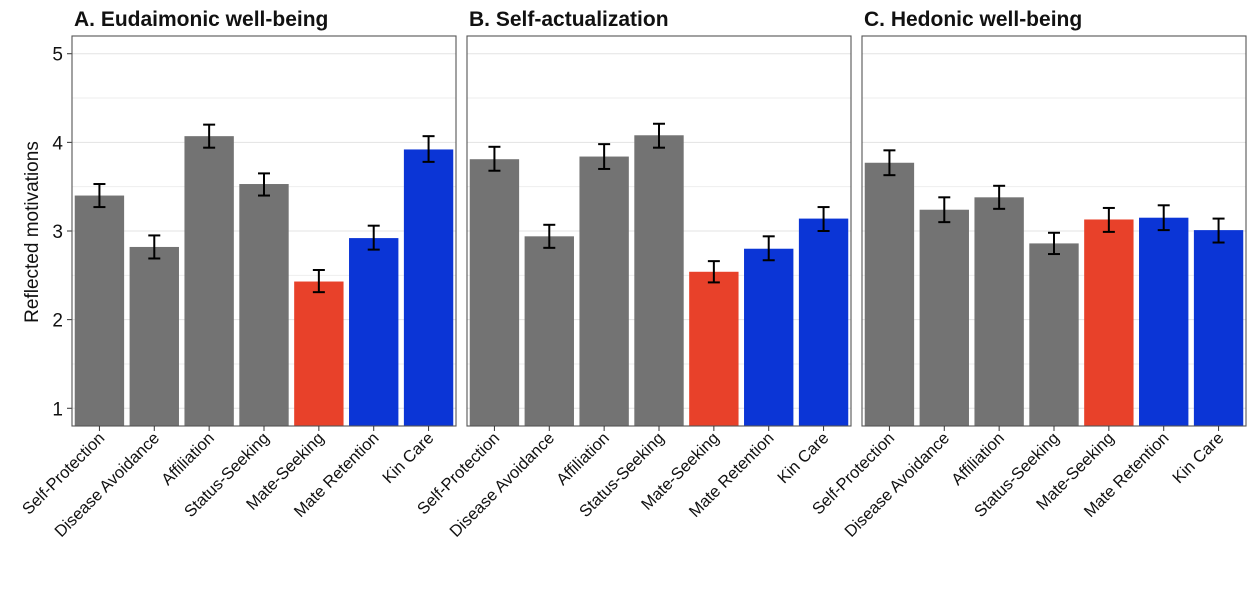 The width and height of the screenshot is (1248, 594). What do you see at coordinates (201, 19) in the screenshot?
I see `panel-title: A. Eudaimonic well-being` at bounding box center [201, 19].